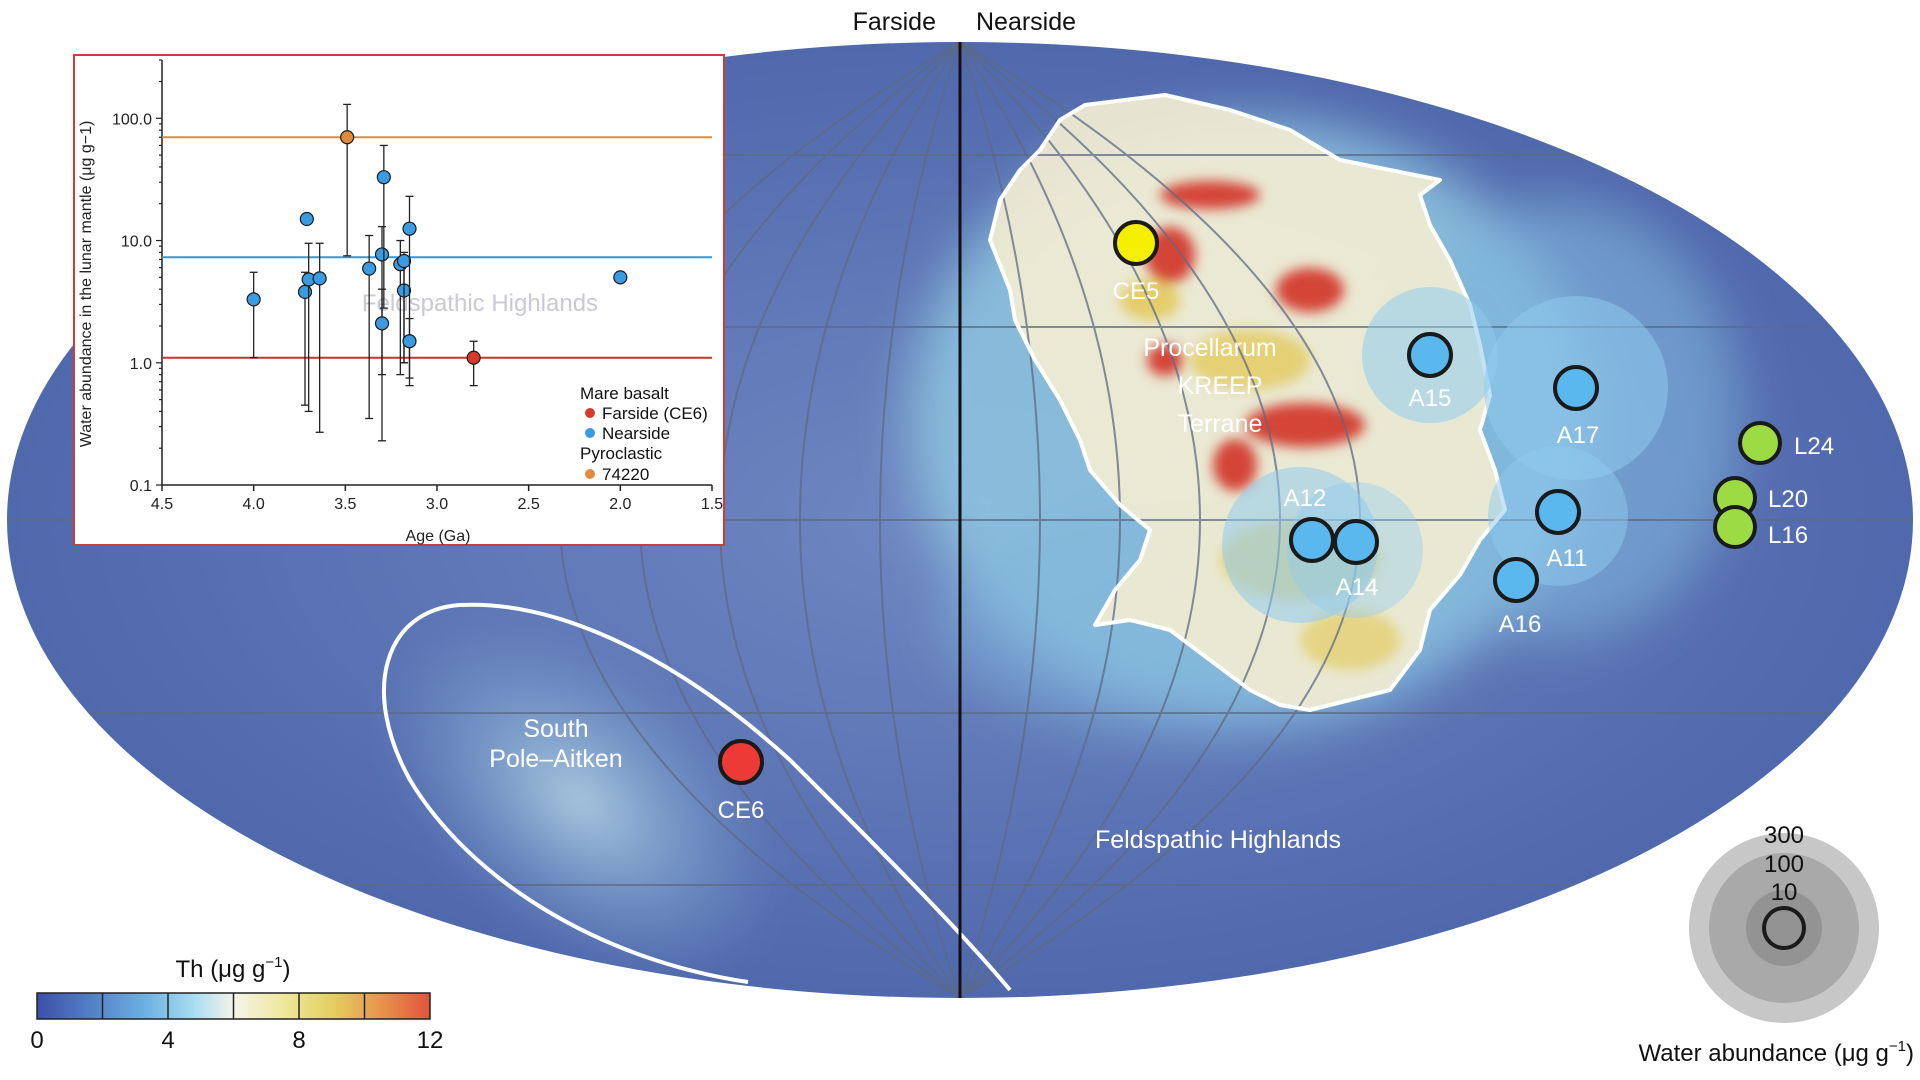  Describe the element at coordinates (590, 433) in the screenshot. I see `legend-swatch-nearside` at that location.